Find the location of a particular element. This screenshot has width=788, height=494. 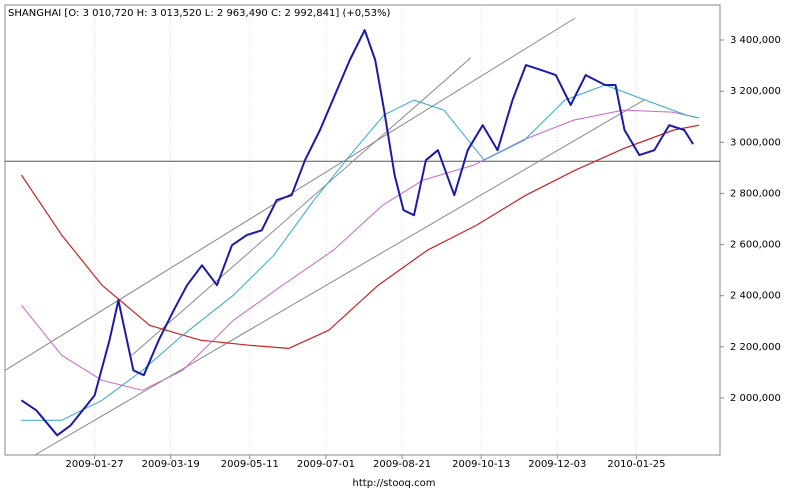

y-tick-label: 2 000,000 is located at coordinates (755, 398).